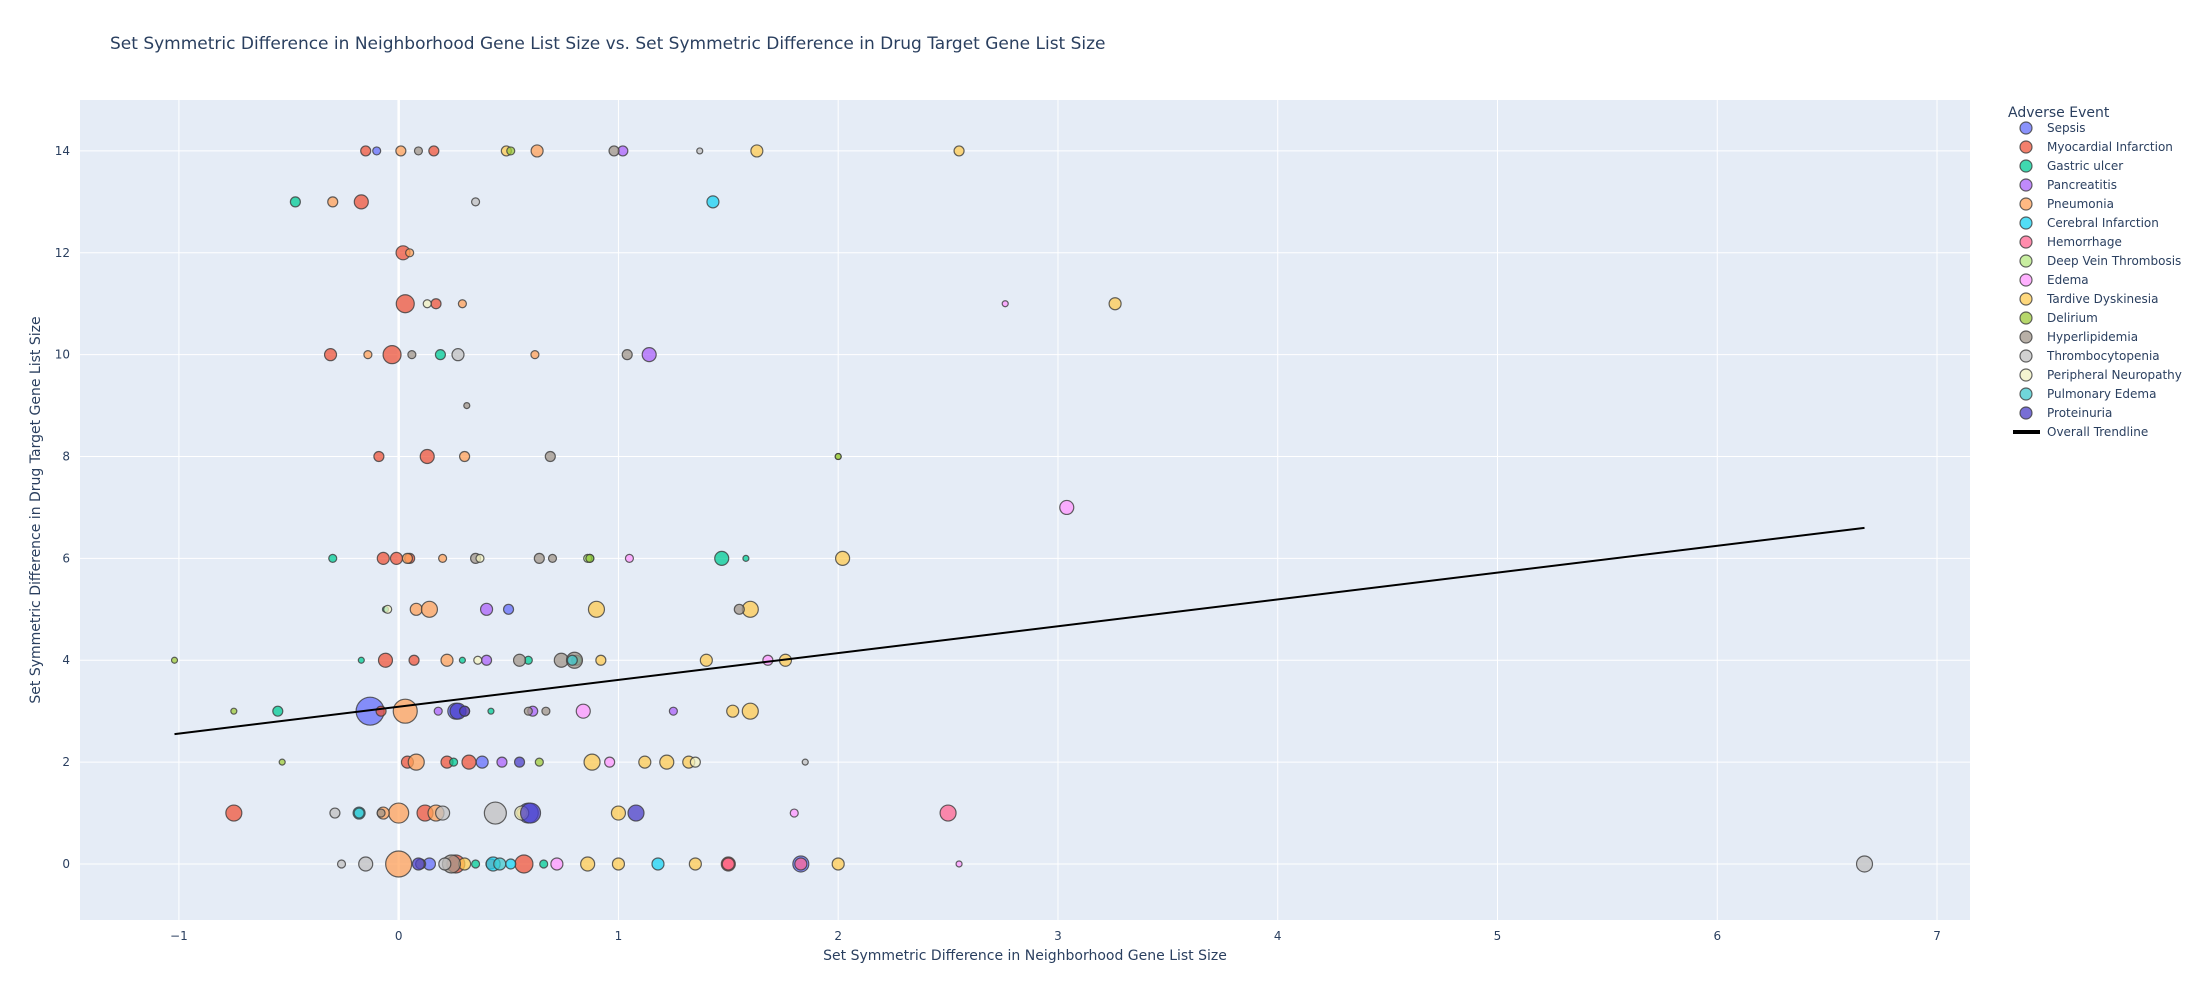  I want to click on legend-label: Edema, so click(2068, 280).